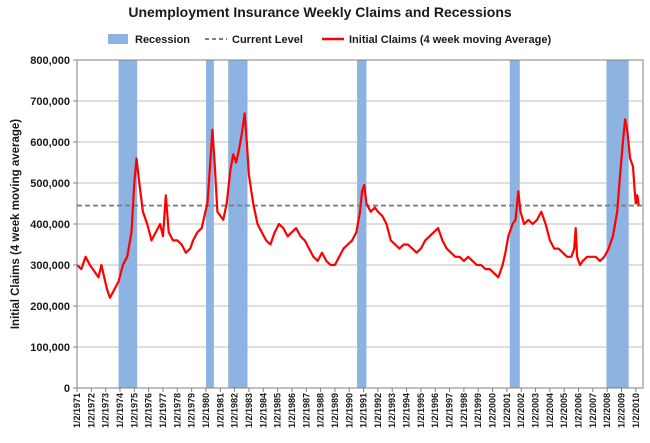 Image resolution: width=650 pixels, height=443 pixels. Describe the element at coordinates (235, 410) in the screenshot. I see `x-tick-label: 1/2/1982` at that location.